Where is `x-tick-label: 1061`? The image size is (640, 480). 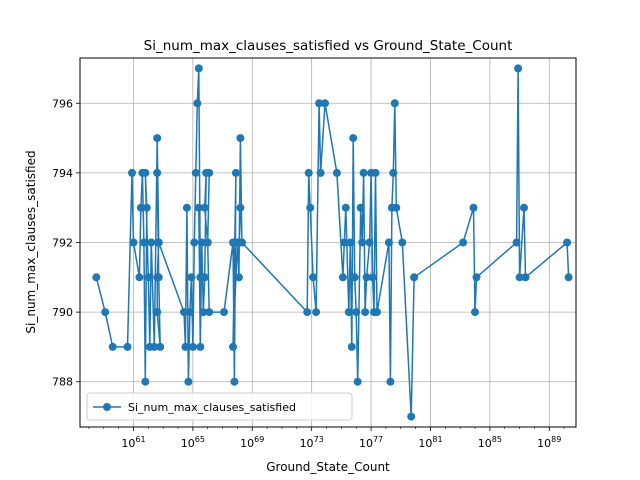 x-tick-label: 1061 is located at coordinates (133, 442).